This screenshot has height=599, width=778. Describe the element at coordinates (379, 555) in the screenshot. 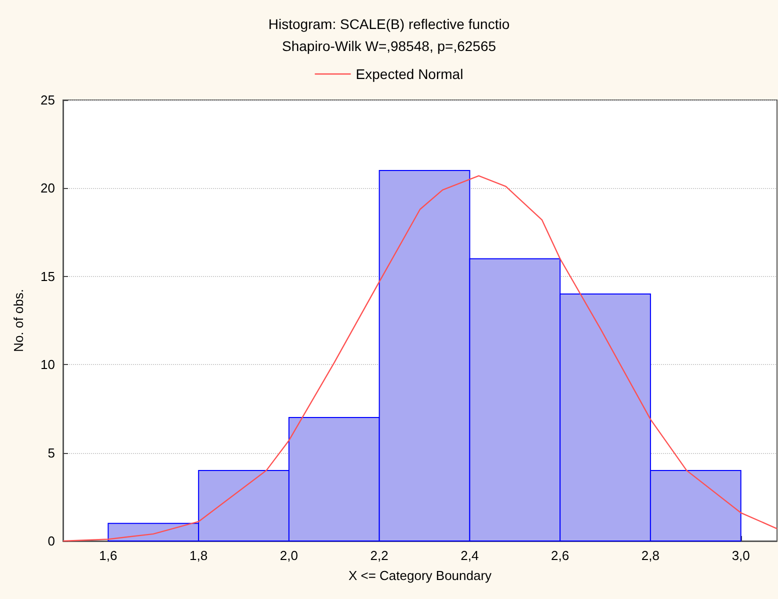

I see `x-tick-label: 2,2` at that location.